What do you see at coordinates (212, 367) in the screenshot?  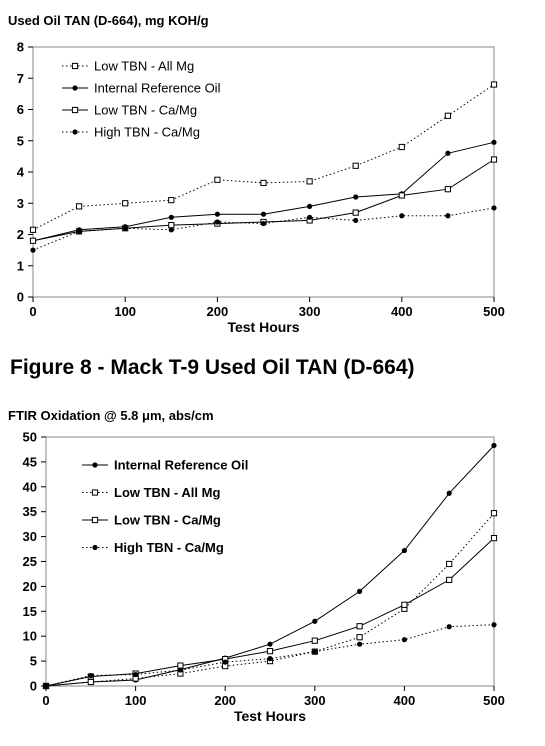 I see `figure-caption: Figure 8 - Mack T-9 Used Oil TAN (D-664)` at bounding box center [212, 367].